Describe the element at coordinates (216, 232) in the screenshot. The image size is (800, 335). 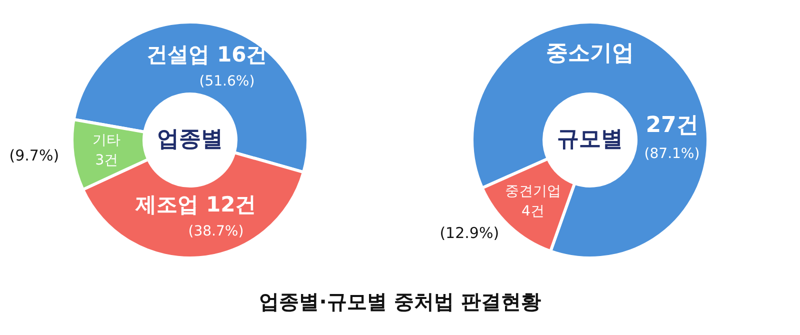
I see `text: (38.7%)` at that location.